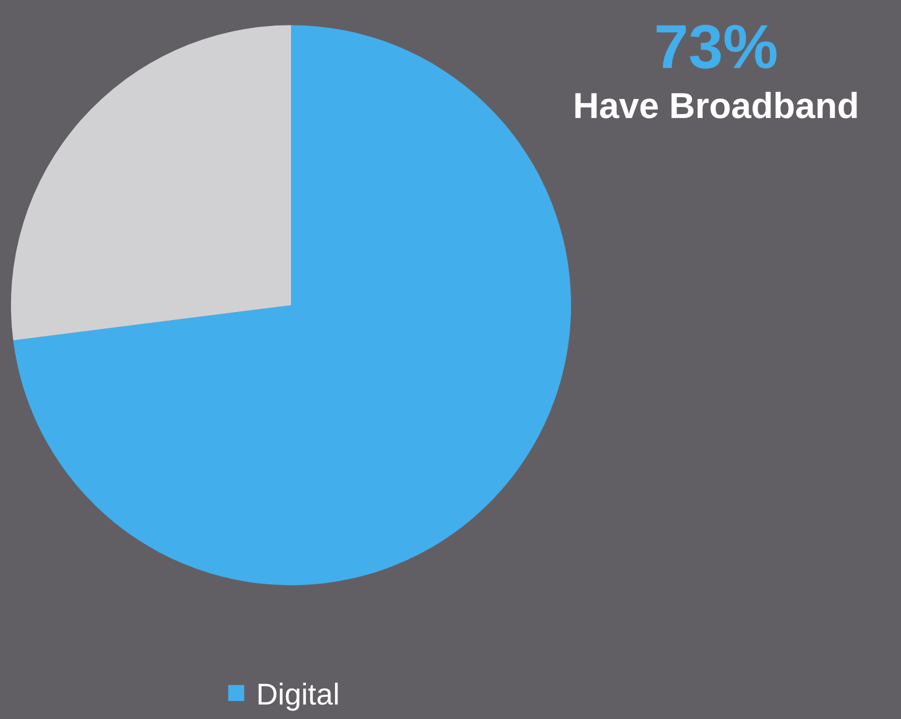 This screenshot has width=901, height=719. What do you see at coordinates (151, 182) in the screenshot?
I see `pie-slice` at bounding box center [151, 182].